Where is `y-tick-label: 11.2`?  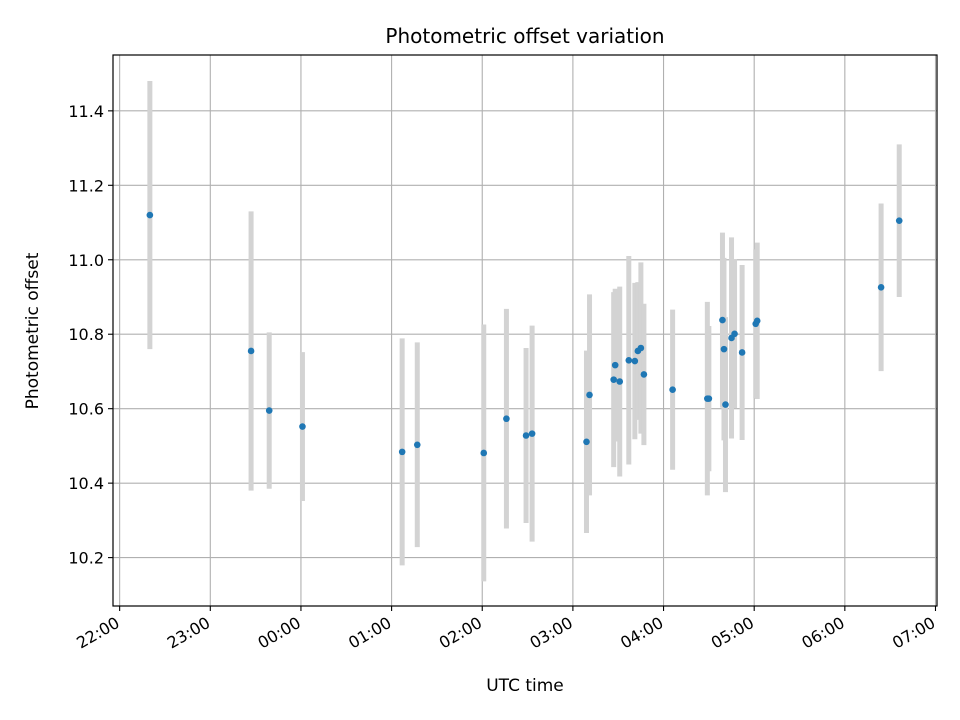
y-tick-label: 11.2 is located at coordinates (86, 185).